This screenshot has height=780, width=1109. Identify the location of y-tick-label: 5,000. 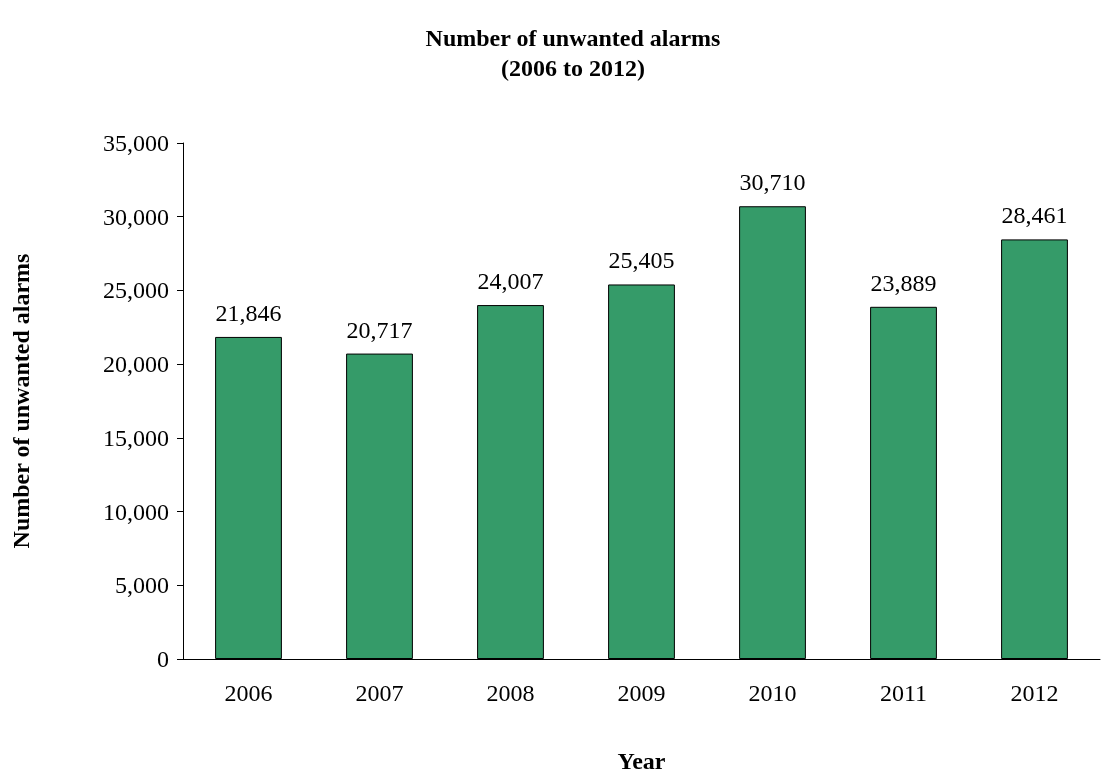
(142, 585).